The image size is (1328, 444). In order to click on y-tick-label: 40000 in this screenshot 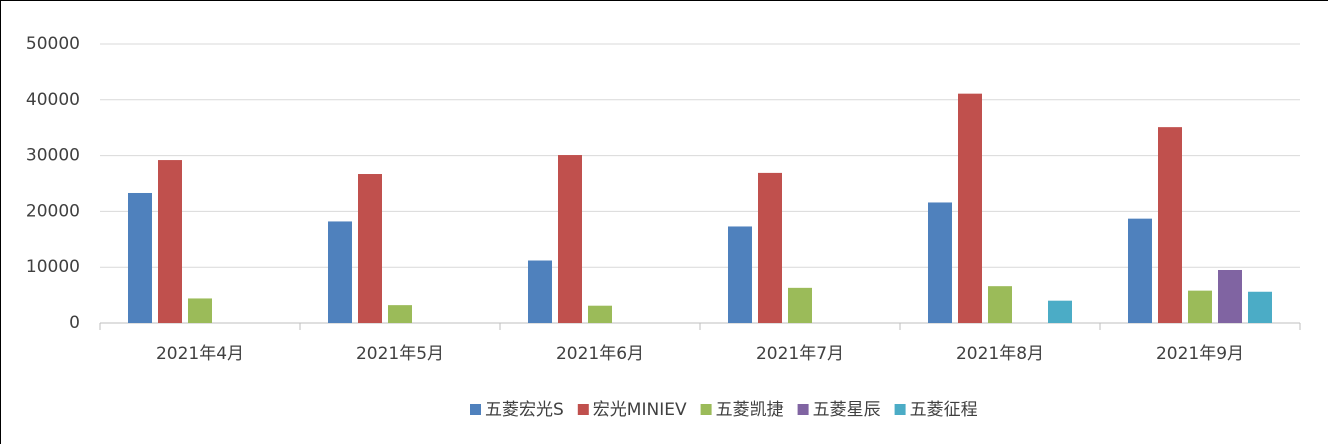, I will do `click(53, 100)`.